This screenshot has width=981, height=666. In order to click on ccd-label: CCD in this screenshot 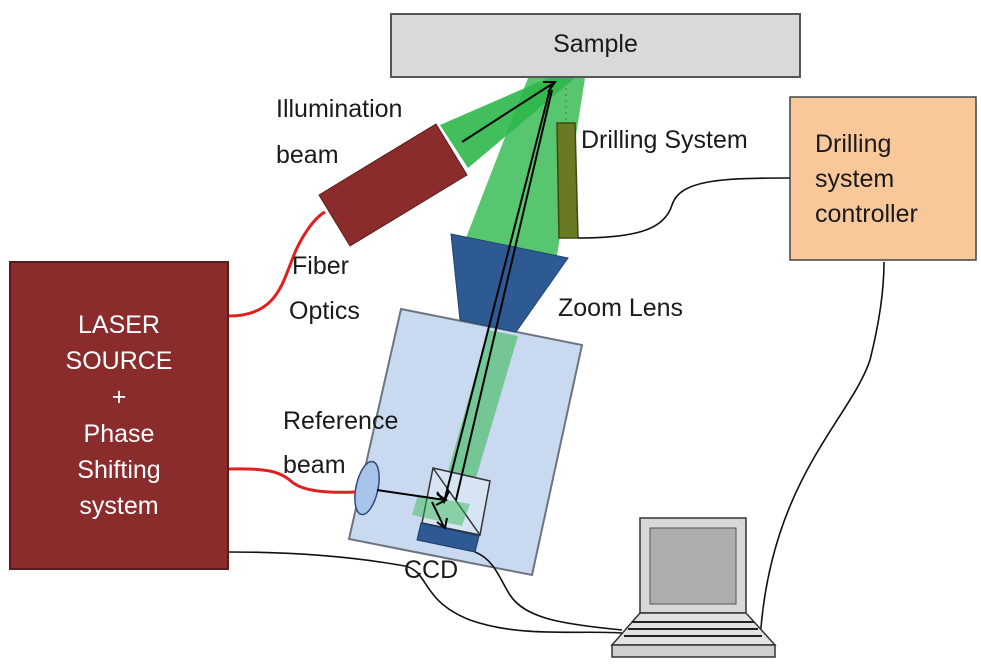, I will do `click(431, 570)`.